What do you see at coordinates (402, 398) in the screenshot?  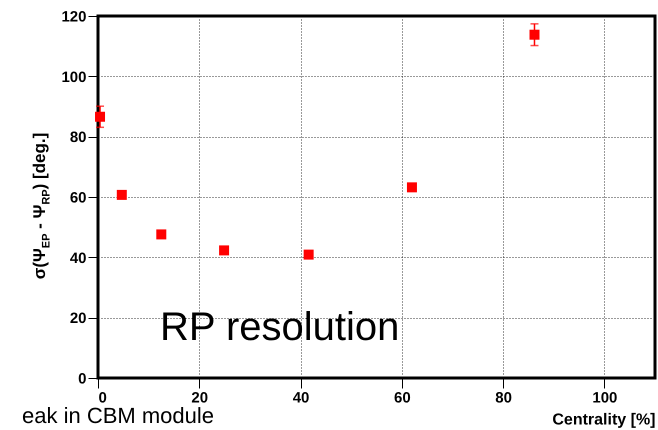 I see `x-tick-label: 60` at bounding box center [402, 398].